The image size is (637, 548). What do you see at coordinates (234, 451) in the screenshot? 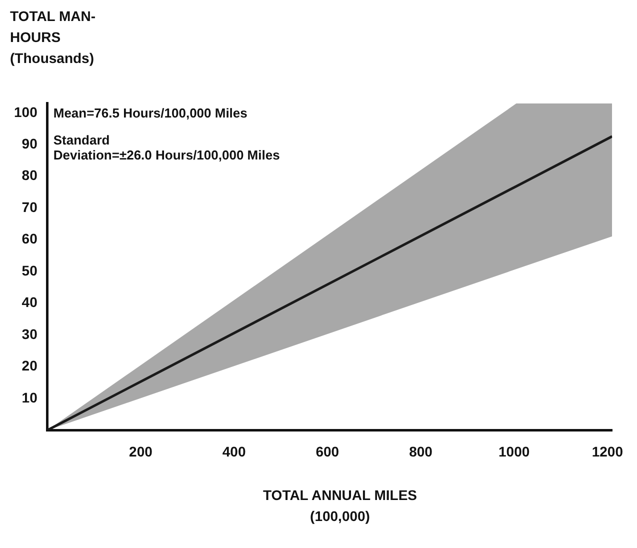
I see `x-tick-label: 400` at bounding box center [234, 451].